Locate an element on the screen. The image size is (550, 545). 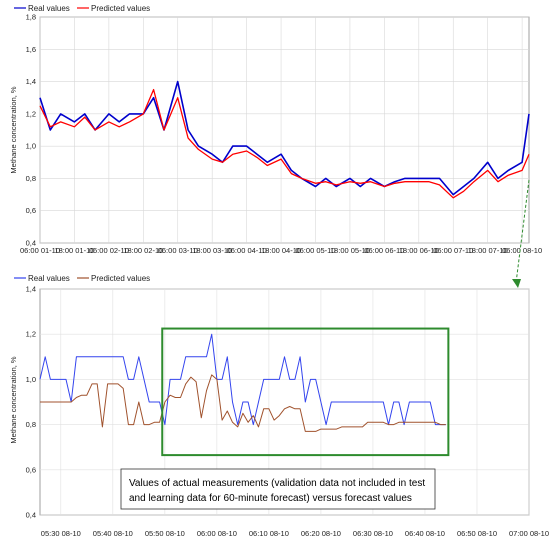
bottom-y-tick: 1,0 is located at coordinates (31, 379).